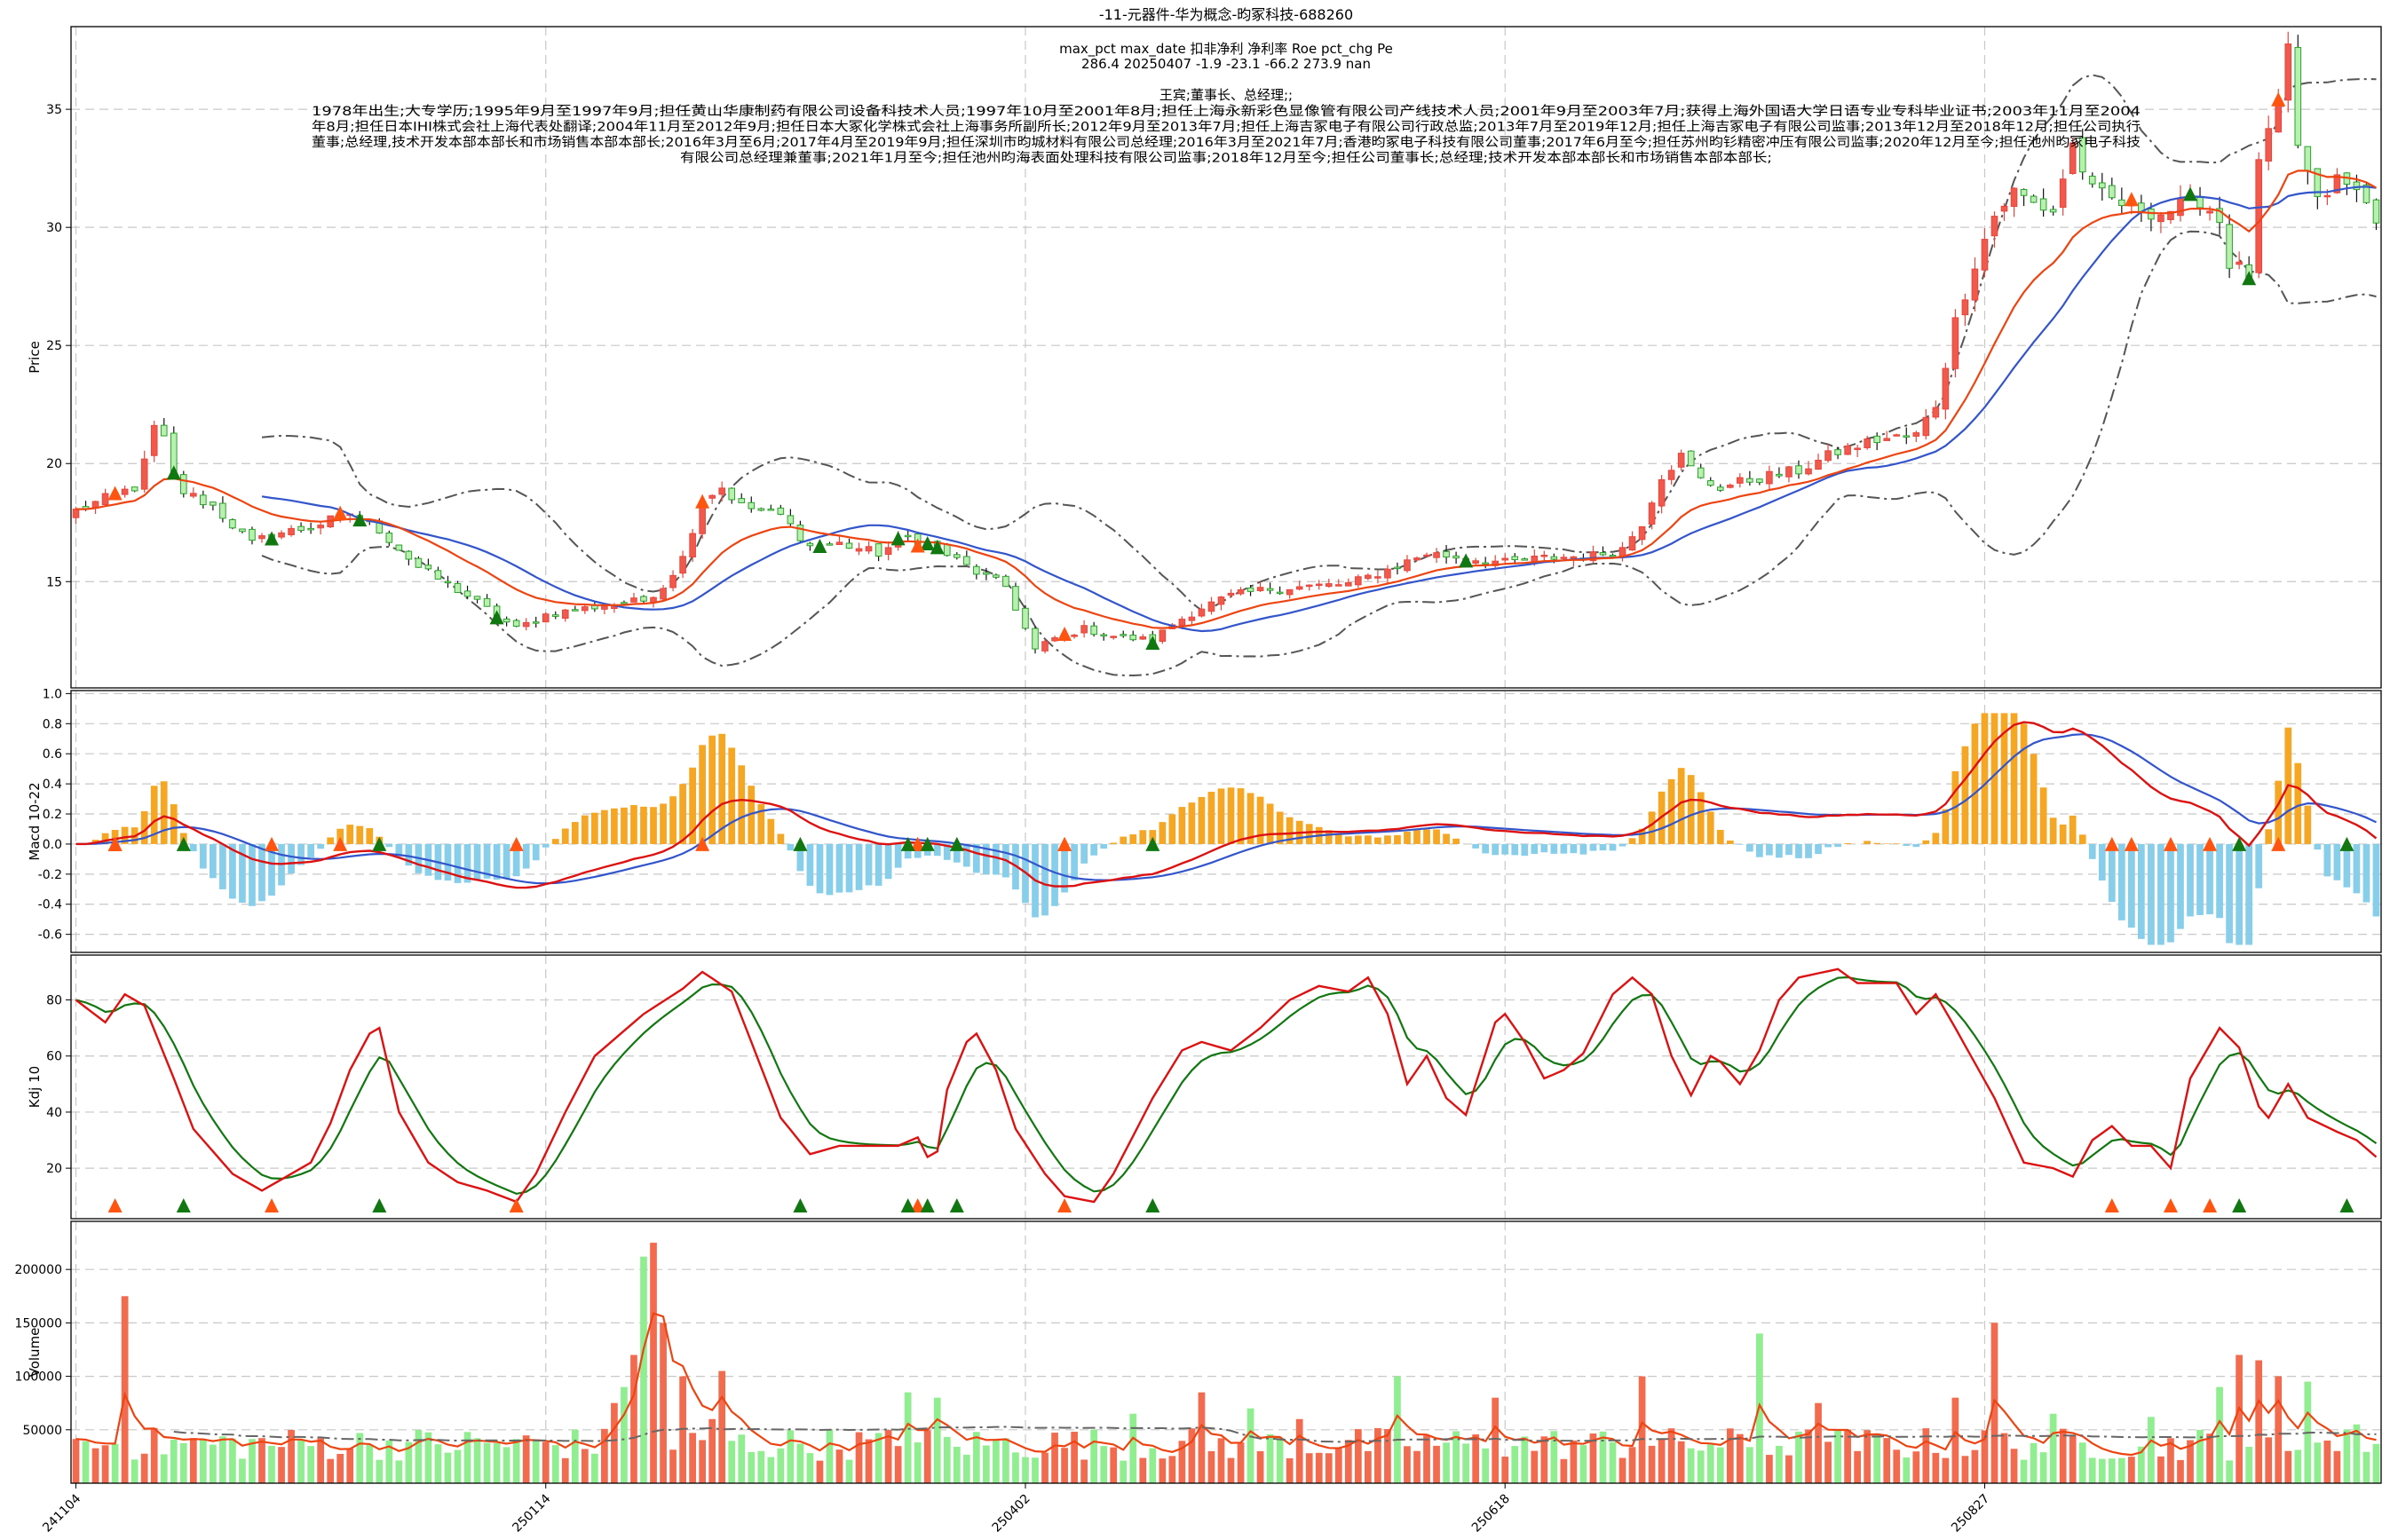 Image resolution: width=2390 pixels, height=1540 pixels. I want to click on kdj-ytick-label: 40, so click(54, 1113).